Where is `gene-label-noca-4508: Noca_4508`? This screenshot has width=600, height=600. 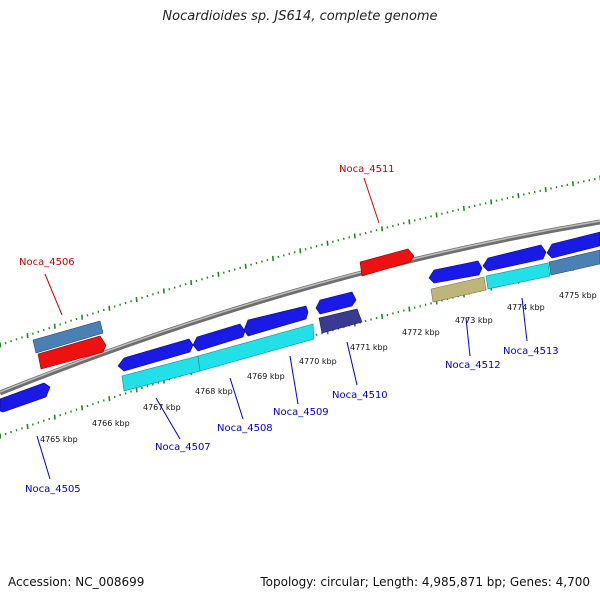 gene-label-noca-4508: Noca_4508 is located at coordinates (245, 428).